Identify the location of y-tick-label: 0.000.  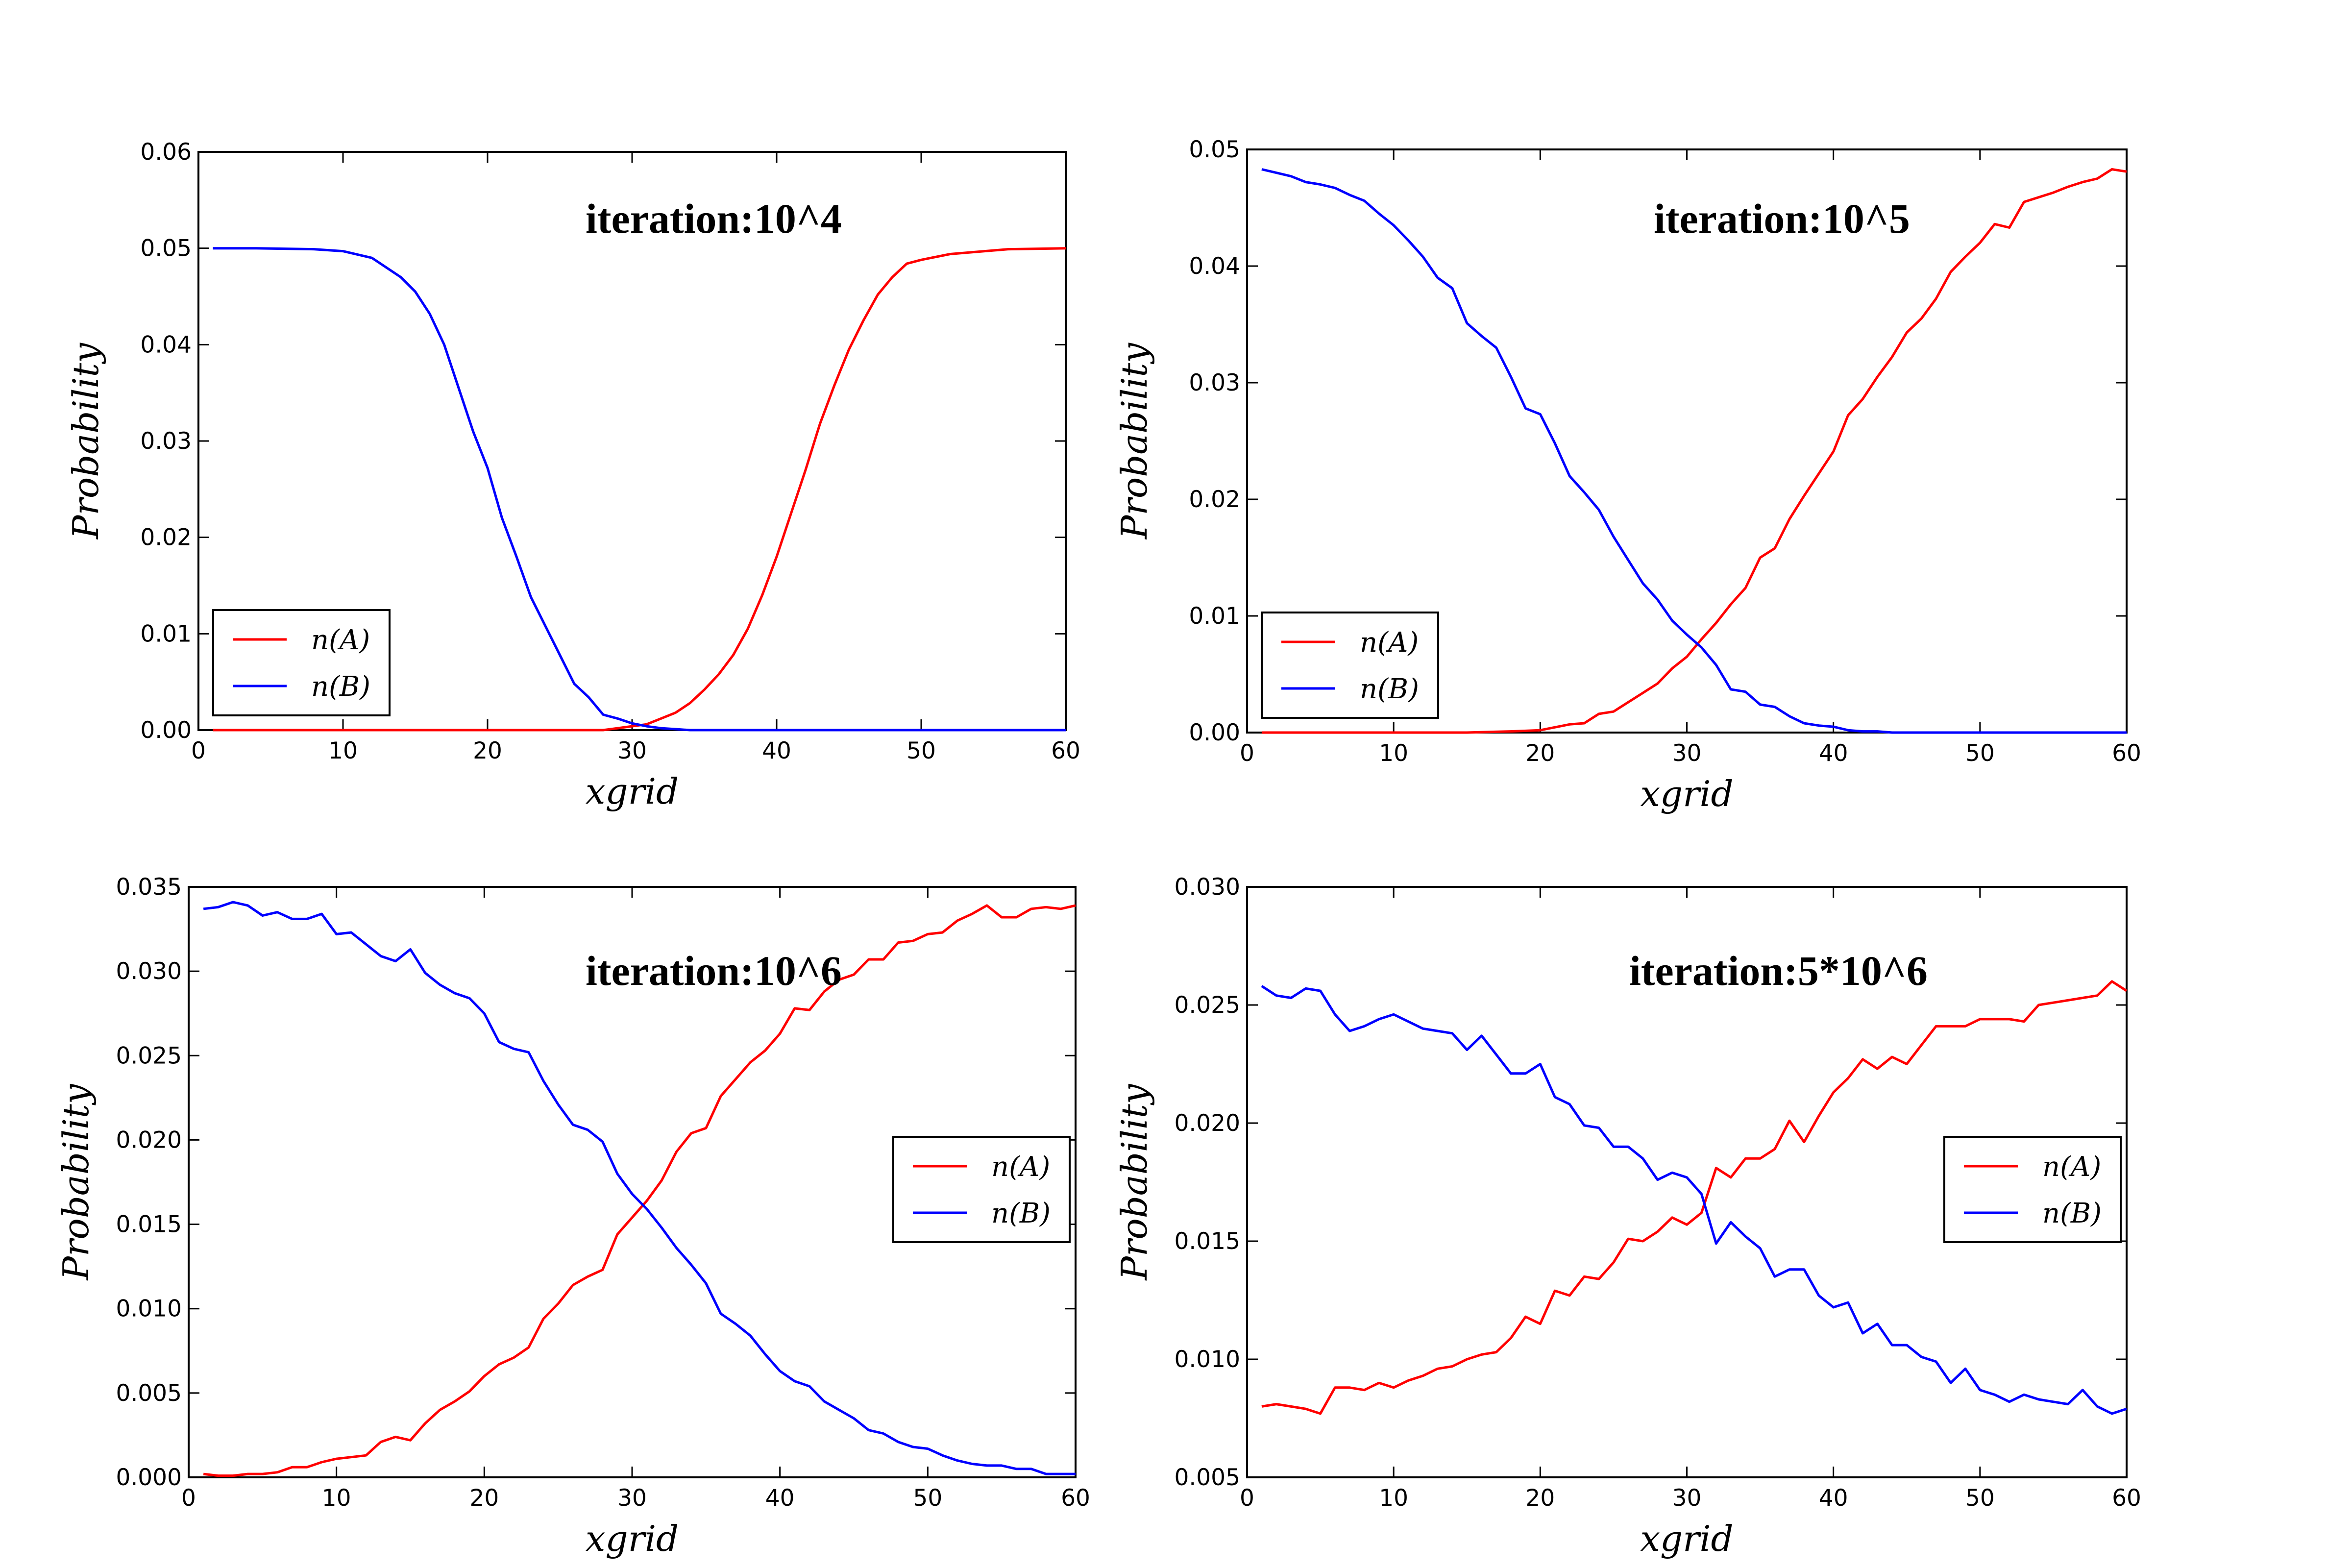
(149, 1477).